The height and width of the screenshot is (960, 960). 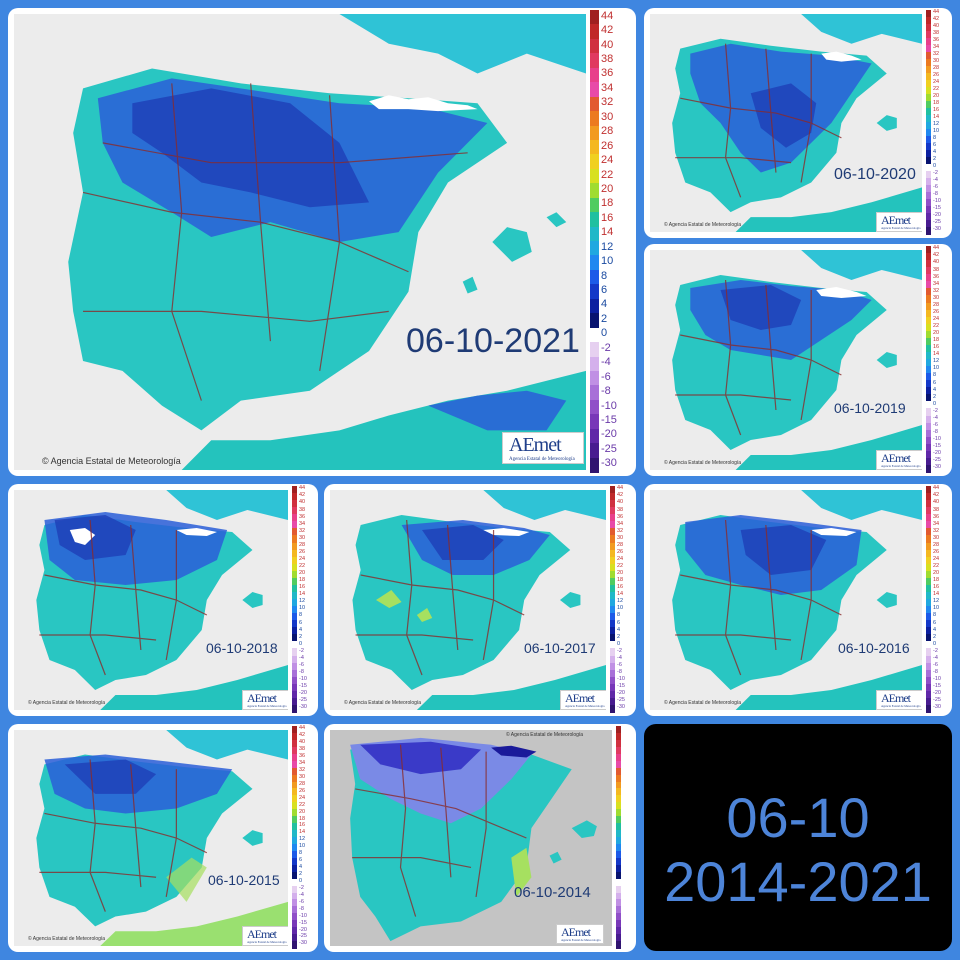 What do you see at coordinates (798, 817) in the screenshot?
I see `collage-title-date: 06-10` at bounding box center [798, 817].